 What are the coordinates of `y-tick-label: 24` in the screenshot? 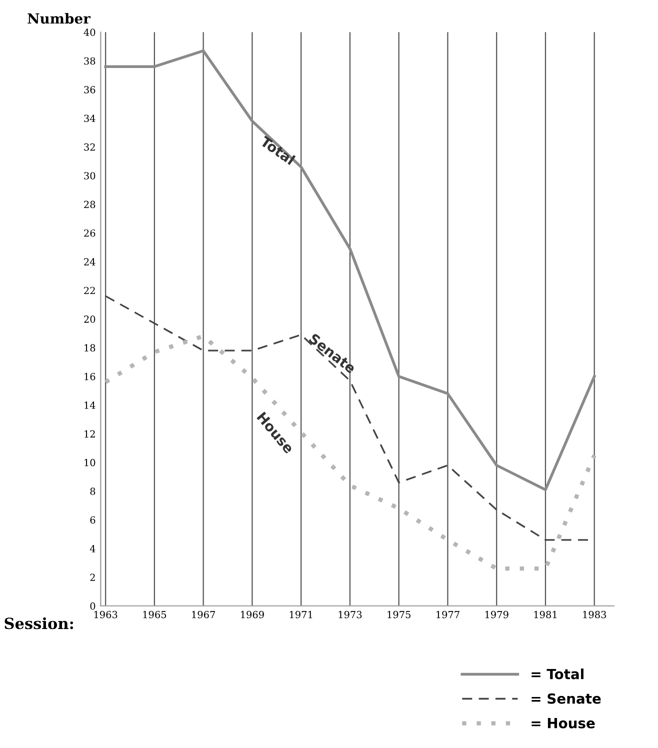 It's located at (90, 262).